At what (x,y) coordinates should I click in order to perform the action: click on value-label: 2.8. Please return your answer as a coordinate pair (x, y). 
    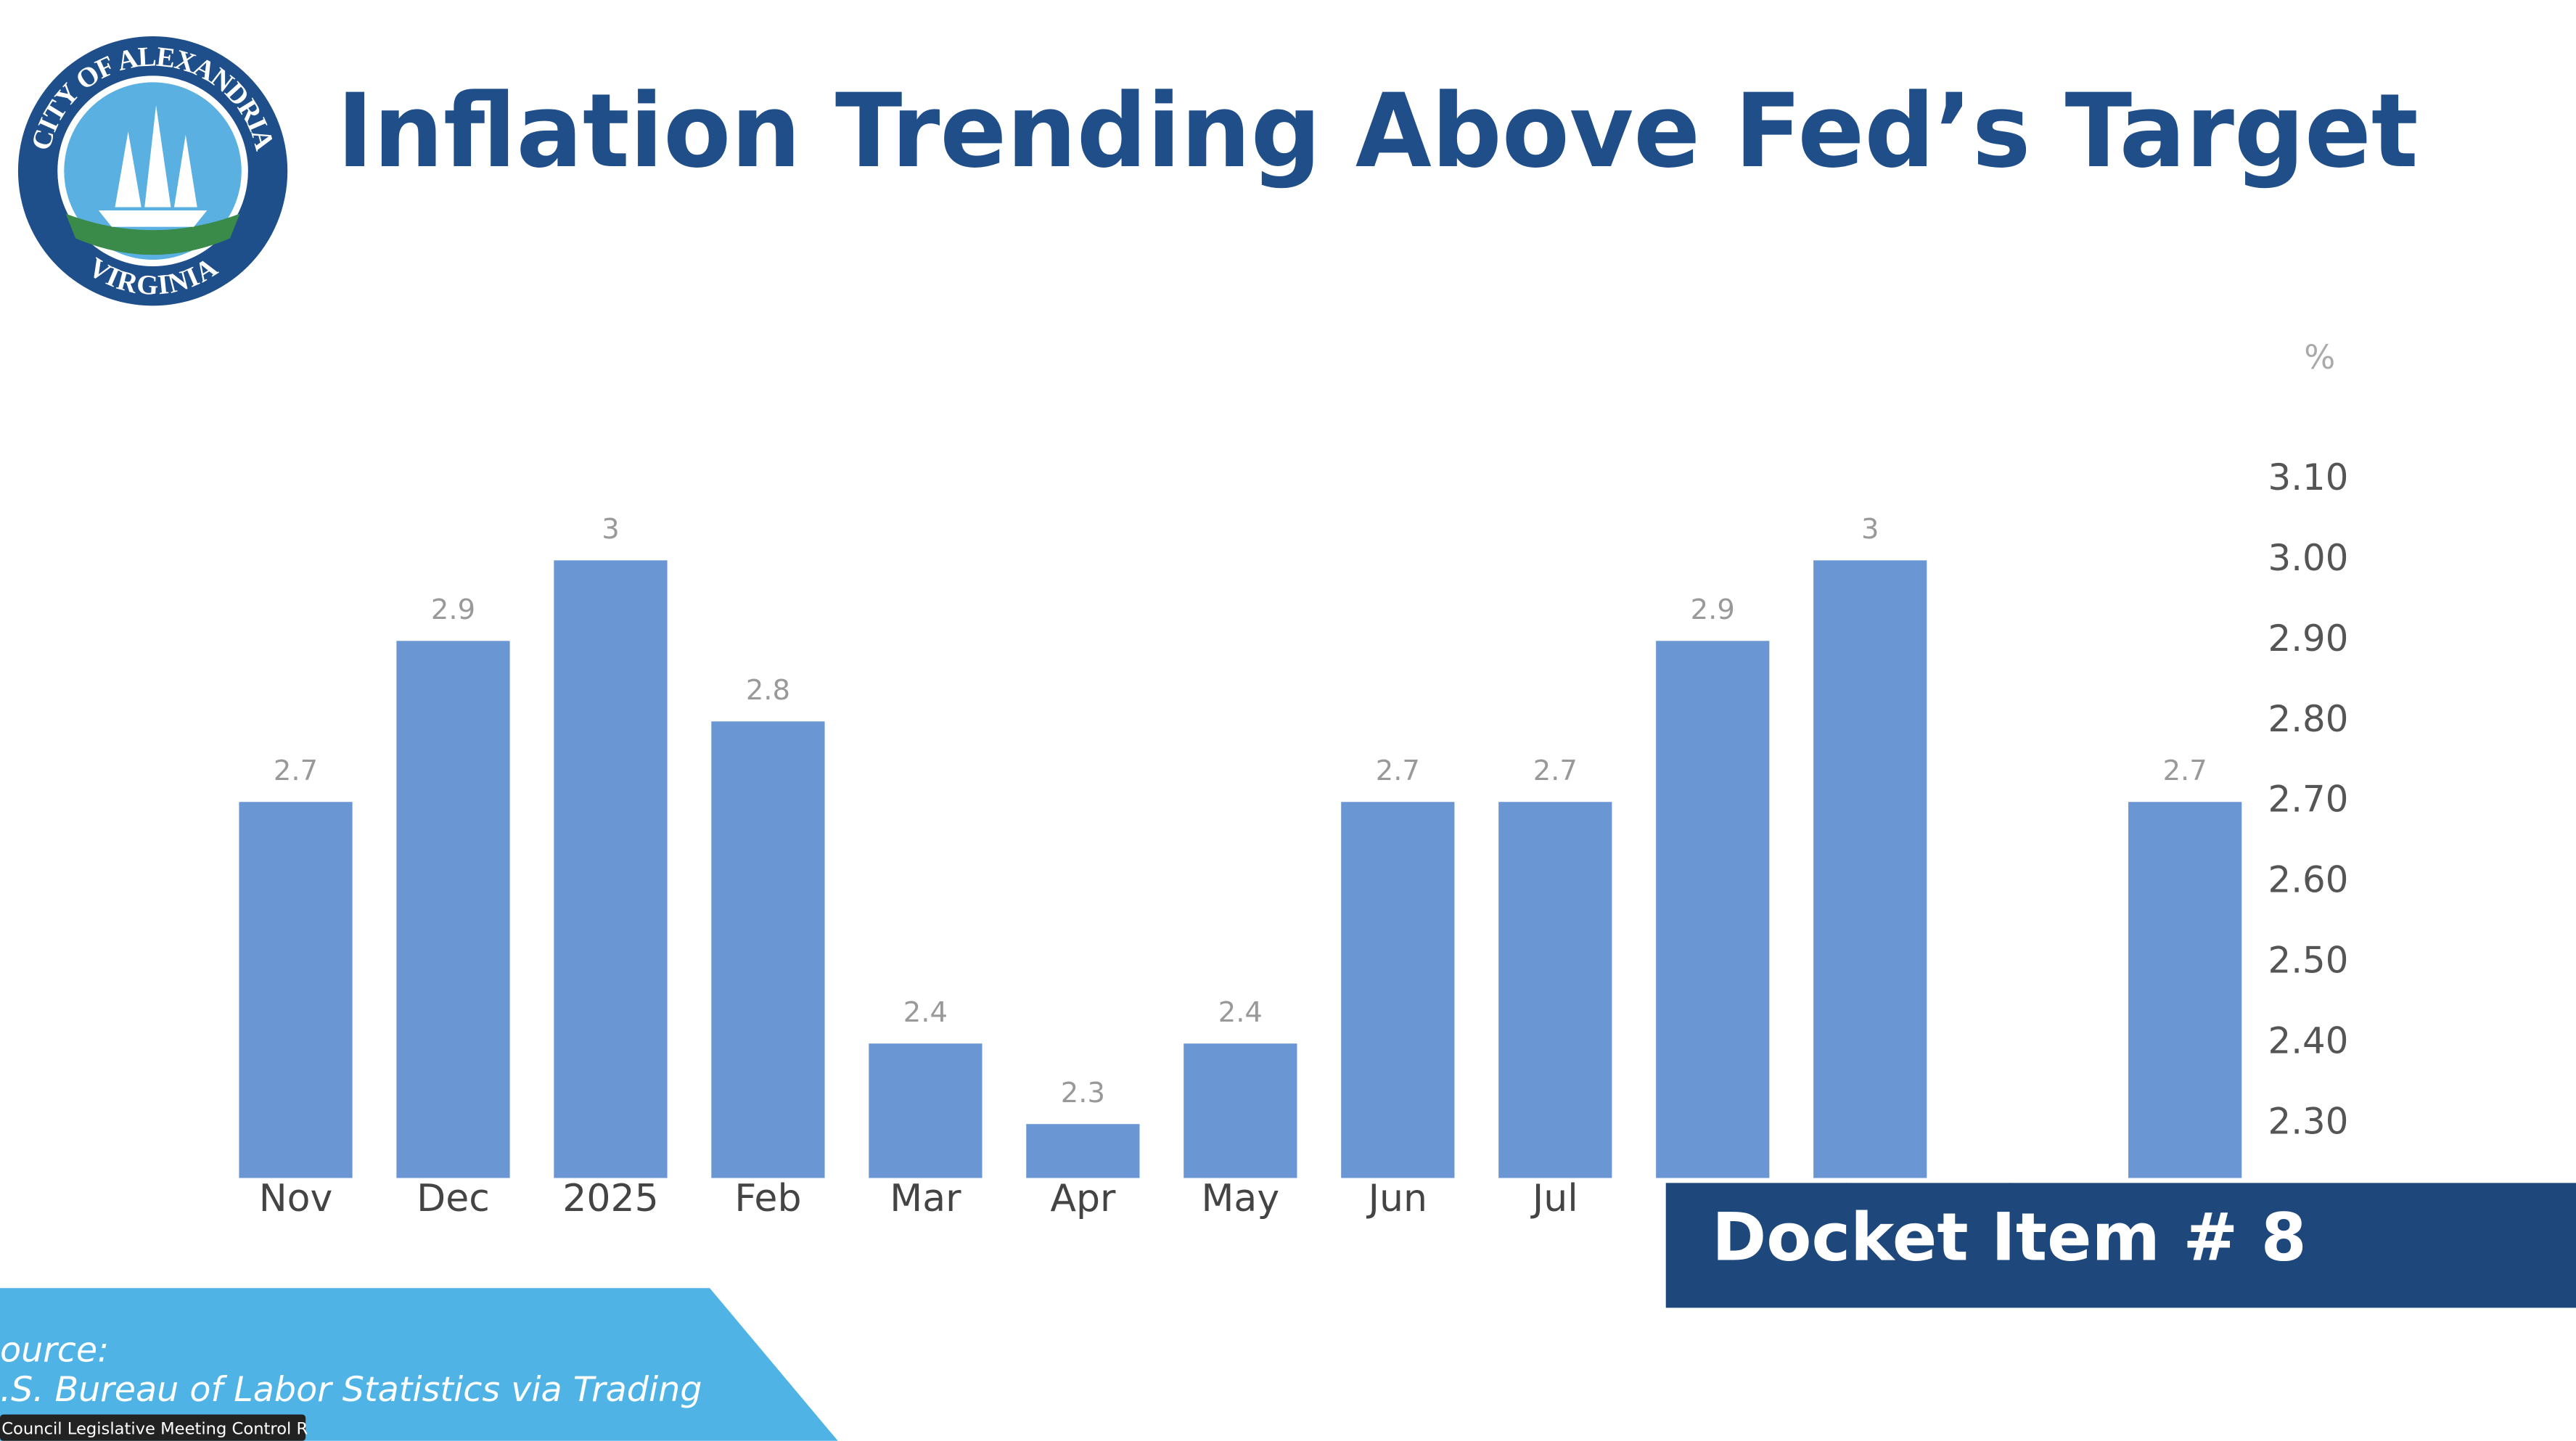
    Looking at the image, I should click on (768, 690).